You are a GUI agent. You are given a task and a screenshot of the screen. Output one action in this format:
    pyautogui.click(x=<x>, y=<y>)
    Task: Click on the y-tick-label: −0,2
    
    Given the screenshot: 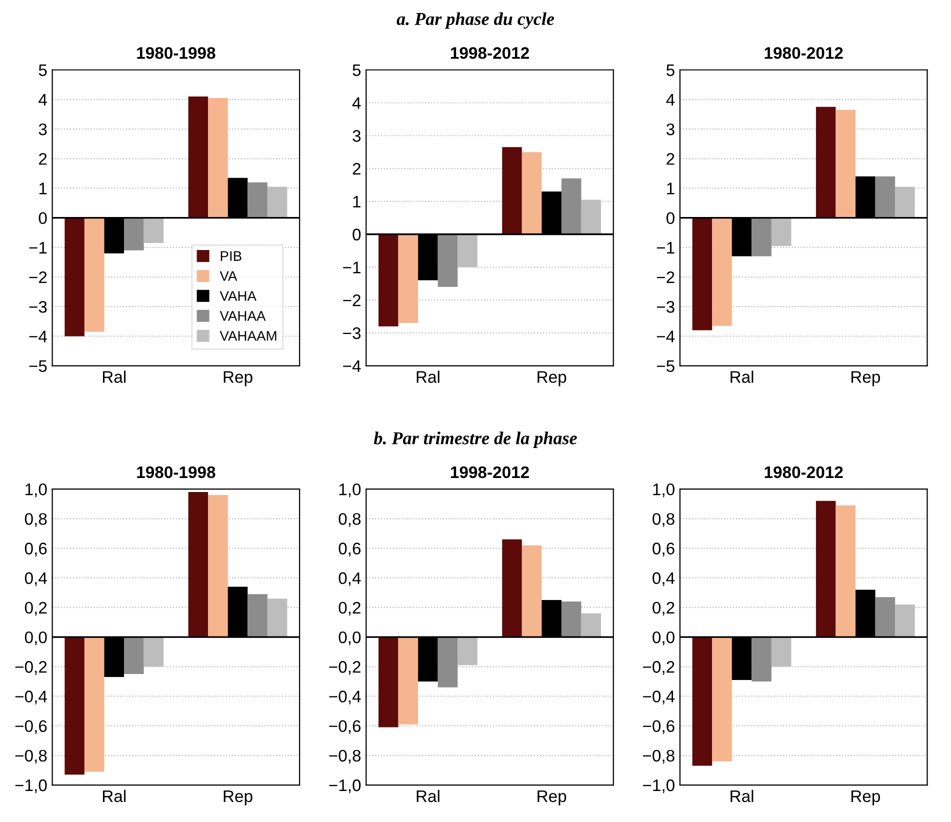 What is the action you would take?
    pyautogui.click(x=31, y=668)
    